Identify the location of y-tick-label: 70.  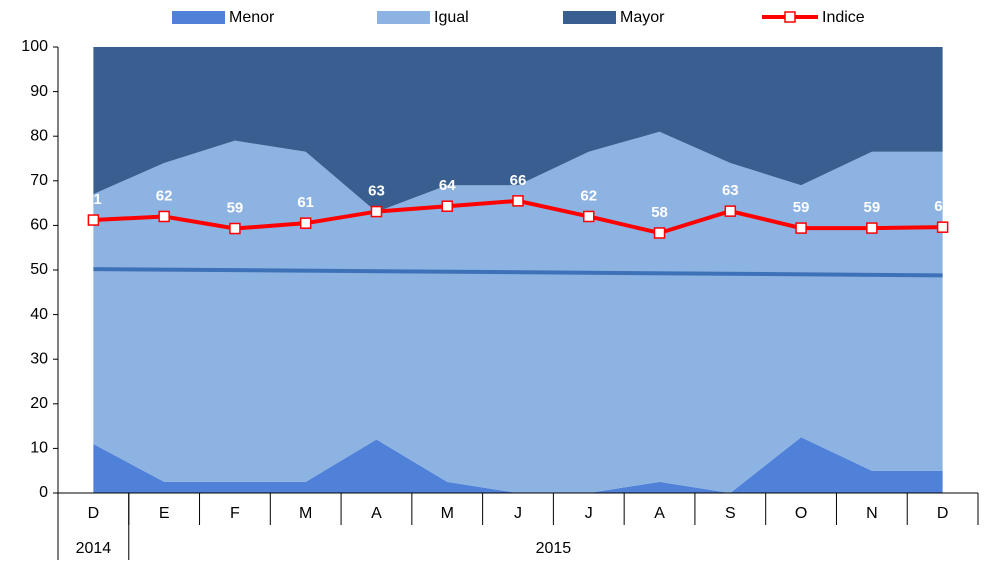
(39, 180).